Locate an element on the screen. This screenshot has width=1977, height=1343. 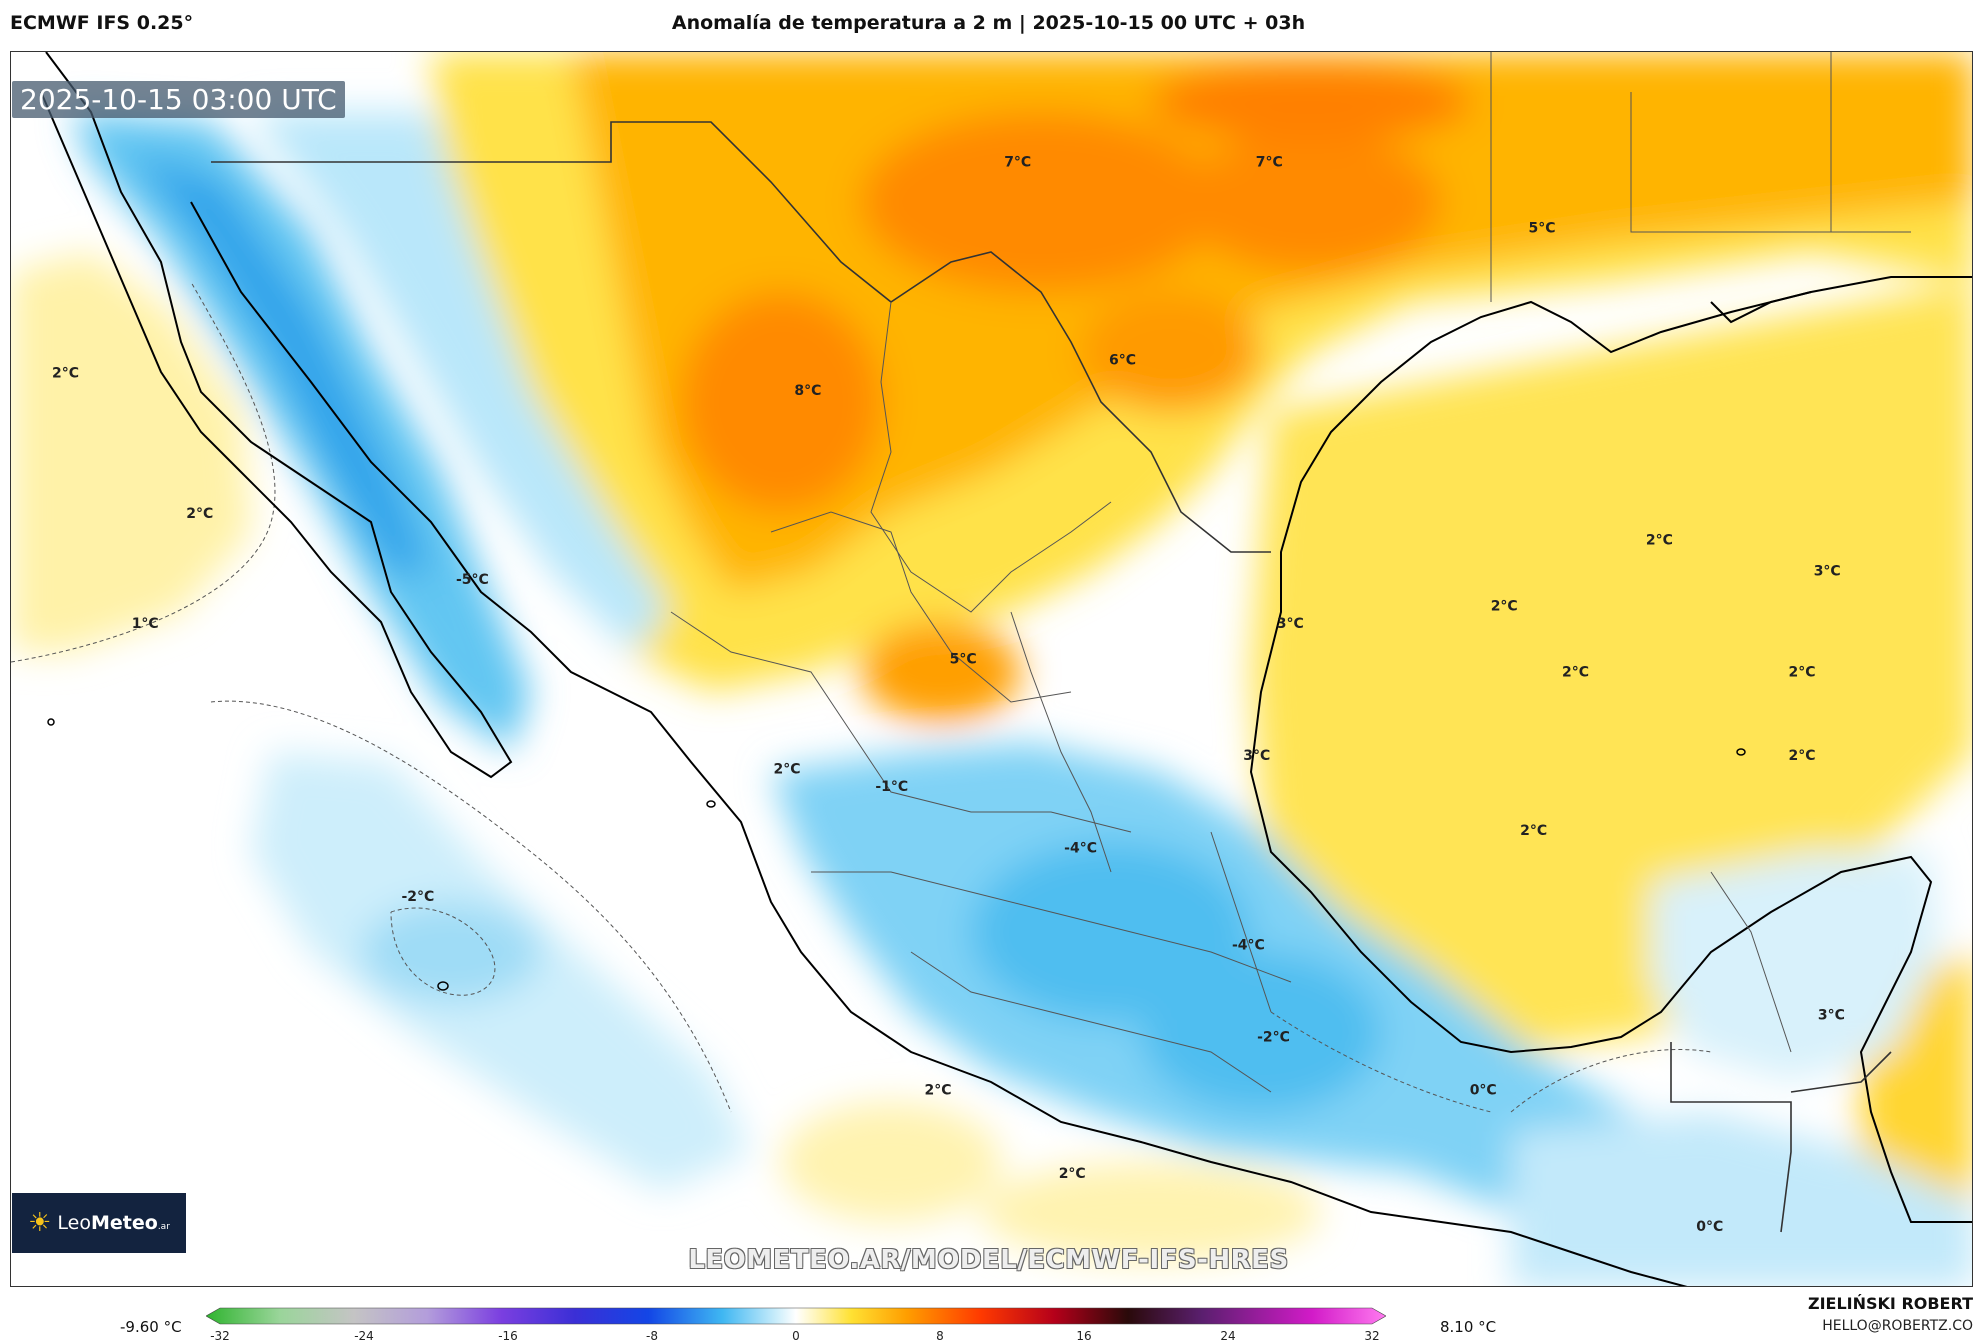
author-email: HELLO@ROBERTZ.CO is located at coordinates (1897, 1326).